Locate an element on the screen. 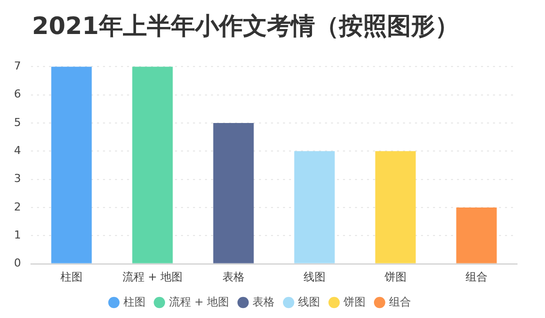  x-tick-label: 组合 is located at coordinates (477, 277).